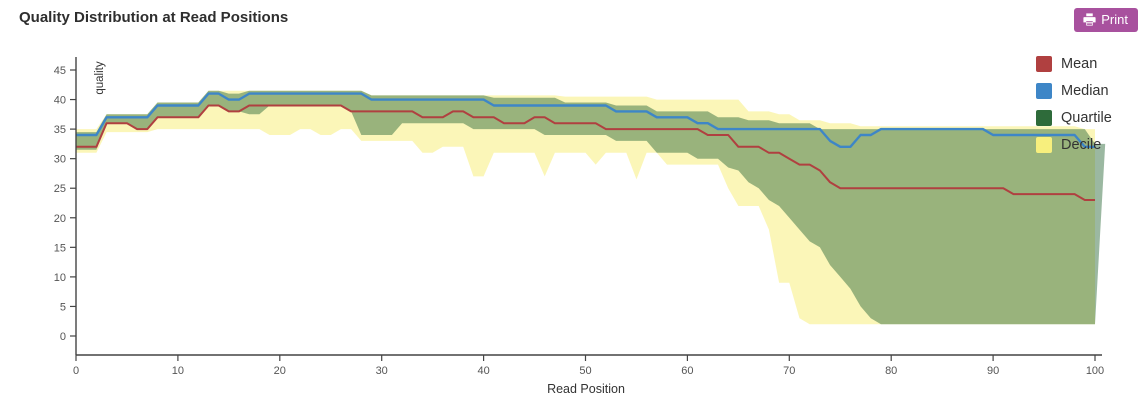  I want to click on print-button: Print, so click(1106, 20).